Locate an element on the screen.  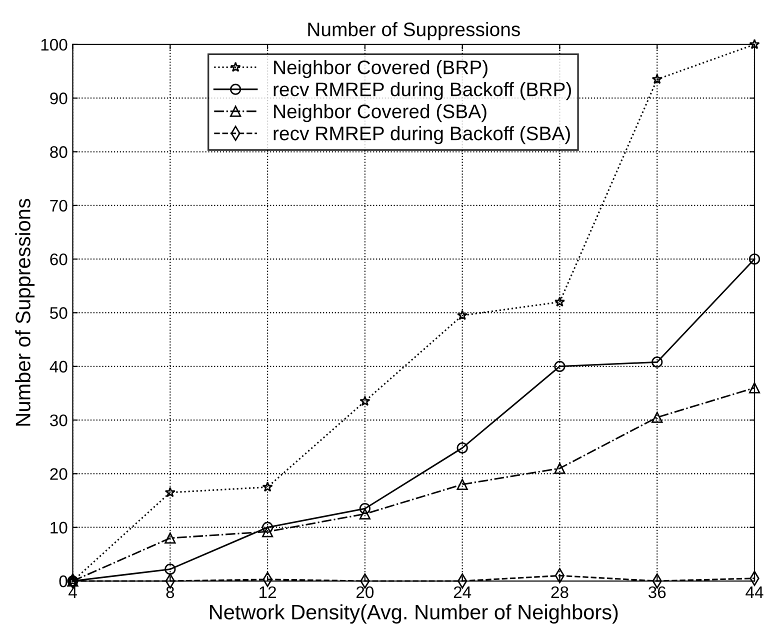
x-tick-label: 4 is located at coordinates (72, 592).